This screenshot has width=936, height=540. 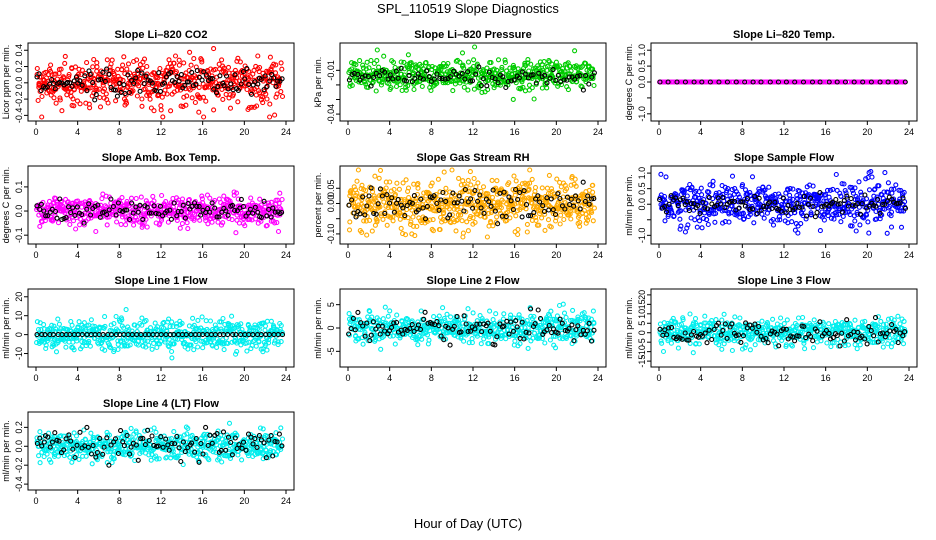 I want to click on y-tick-label: -5, so click(x=331, y=351).